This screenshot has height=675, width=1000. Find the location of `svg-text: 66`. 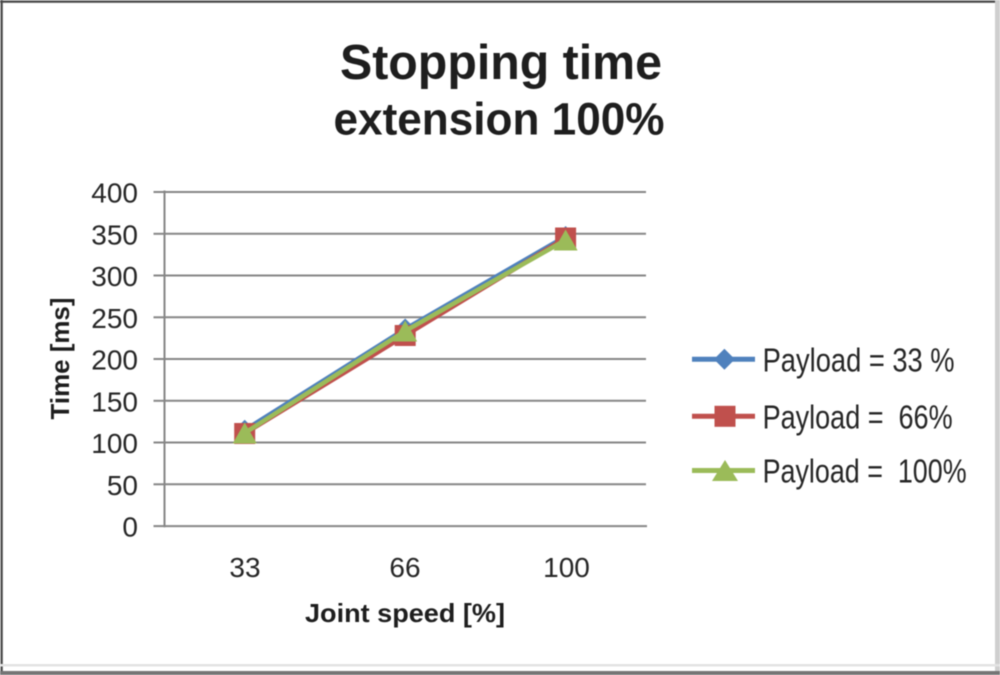

svg-text: 66 is located at coordinates (404, 567).